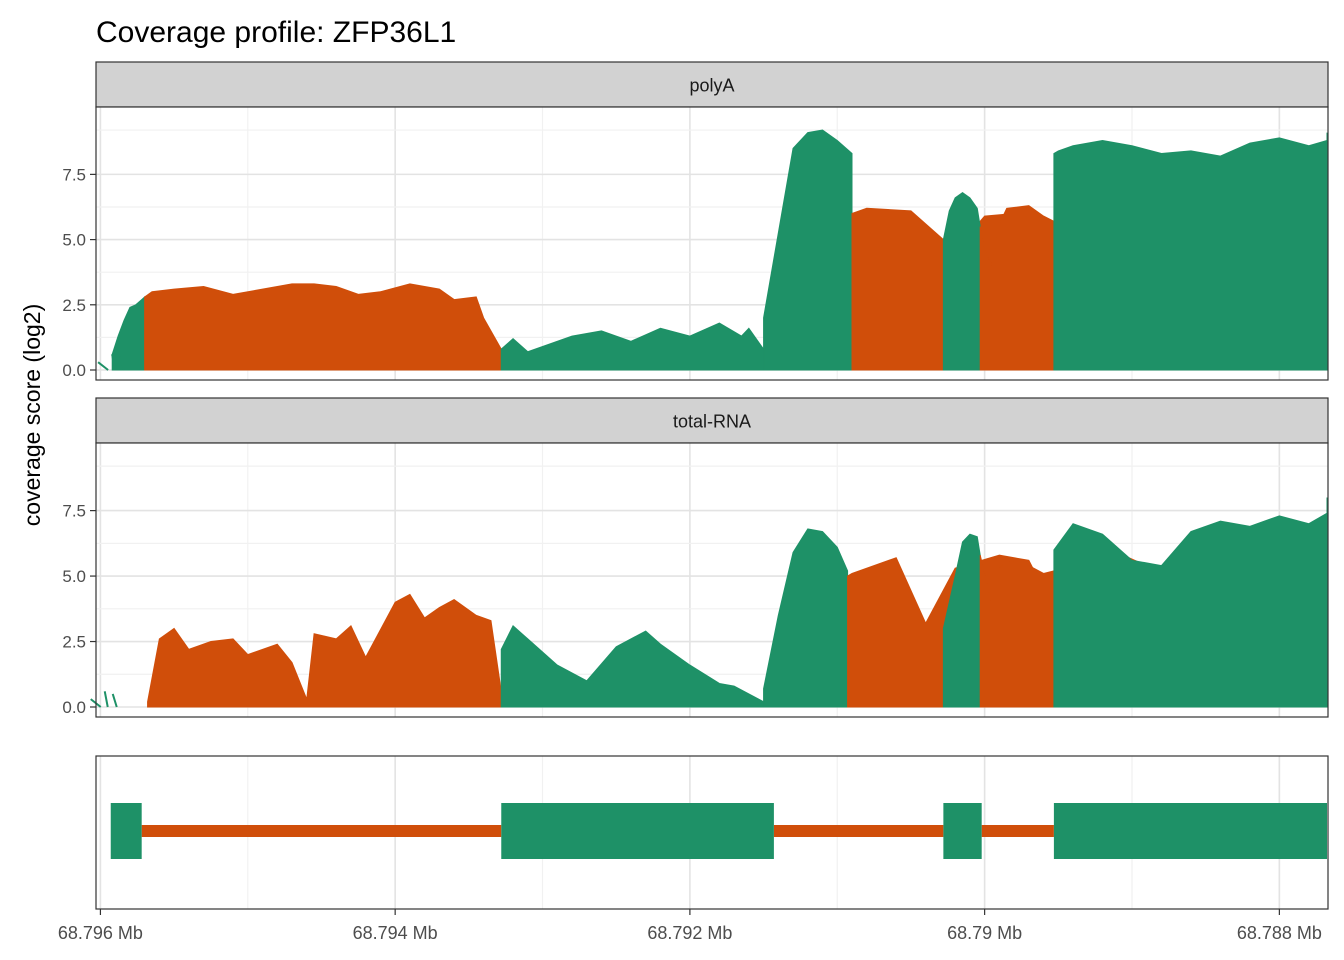  What do you see at coordinates (111, 362) in the screenshot?
I see `coverage-noise` at bounding box center [111, 362].